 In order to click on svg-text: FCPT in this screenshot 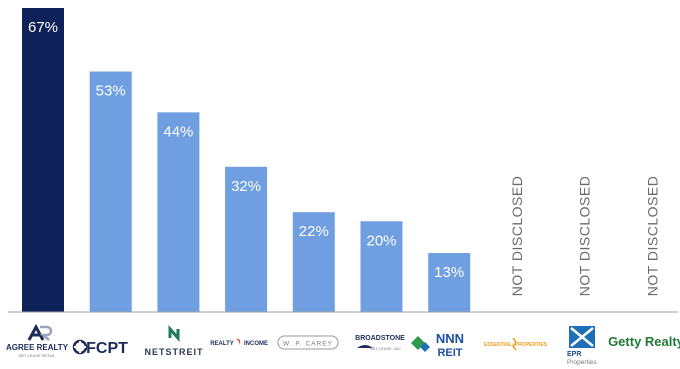, I will do `click(107, 348)`.